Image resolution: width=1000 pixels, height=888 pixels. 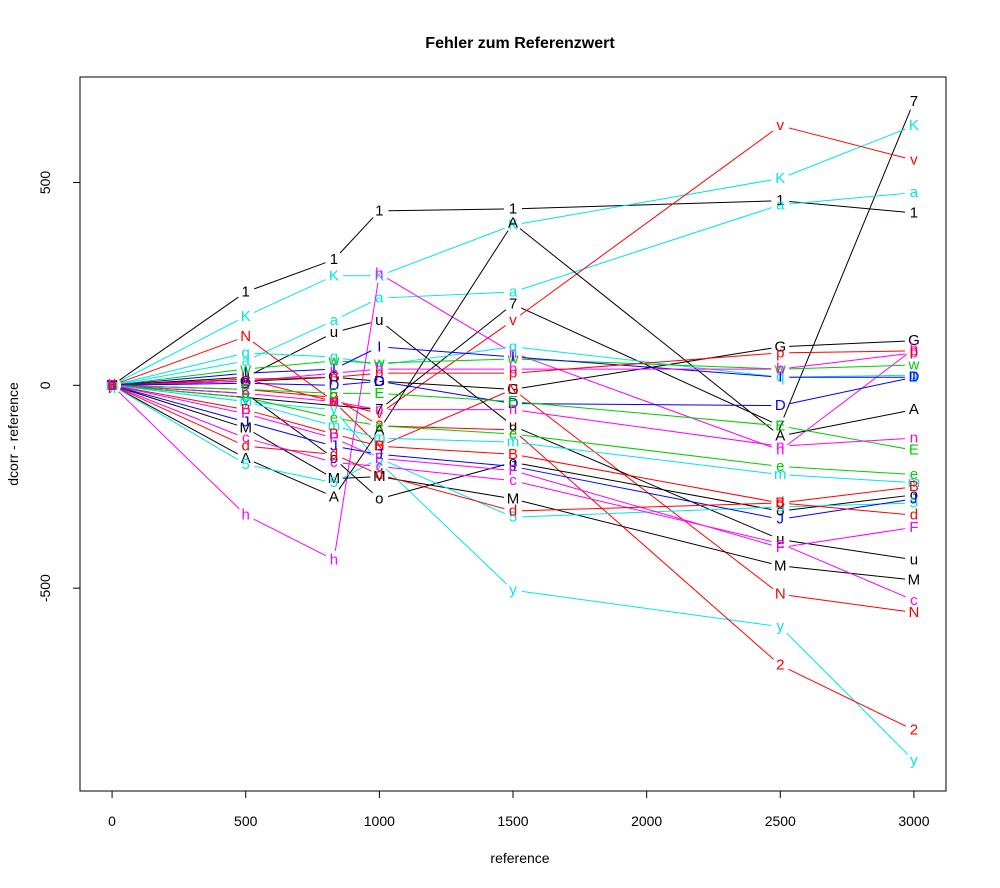 I want to click on data-point: I, so click(x=379, y=346).